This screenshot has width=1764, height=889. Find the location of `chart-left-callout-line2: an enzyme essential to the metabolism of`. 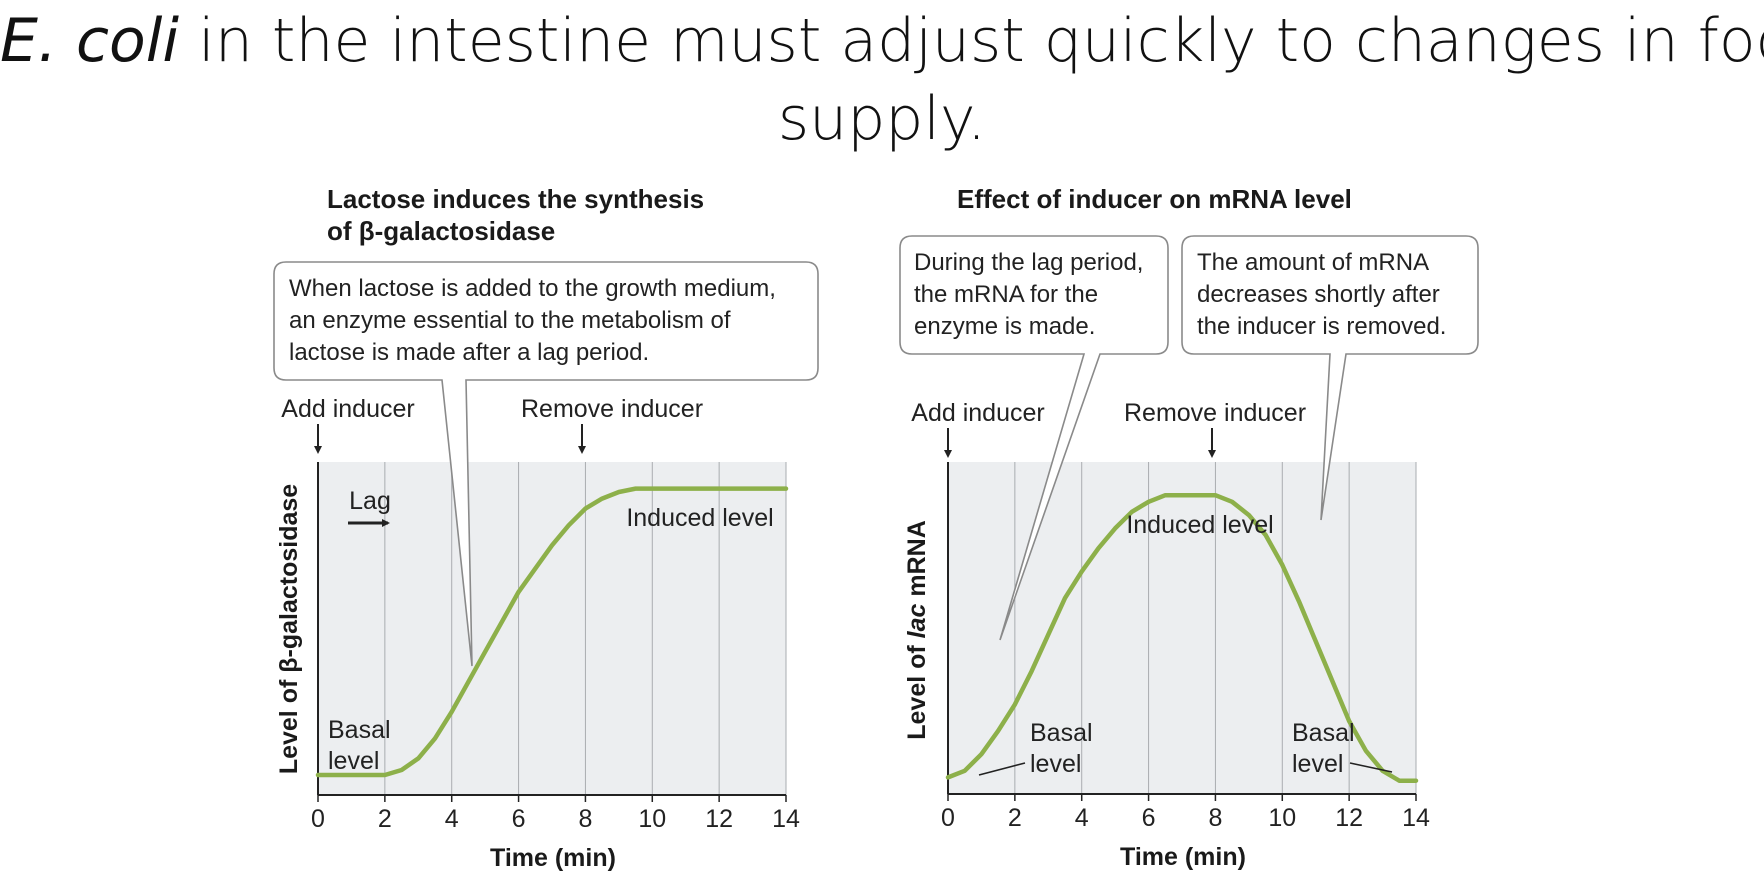

chart-left-callout-line2: an enzyme essential to the metabolism of is located at coordinates (510, 320).